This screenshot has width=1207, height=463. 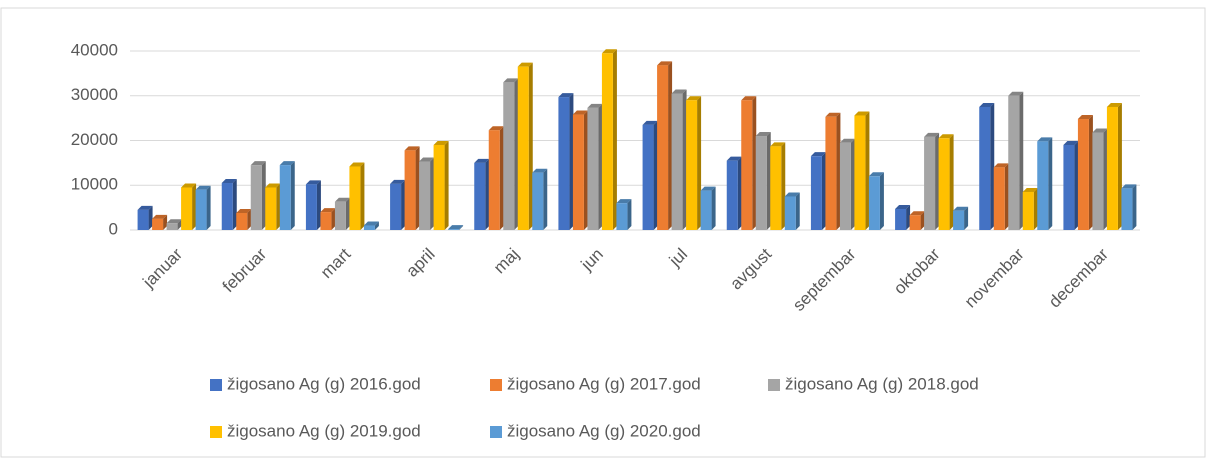 What do you see at coordinates (94, 184) in the screenshot?
I see `y-tick-label: 10000` at bounding box center [94, 184].